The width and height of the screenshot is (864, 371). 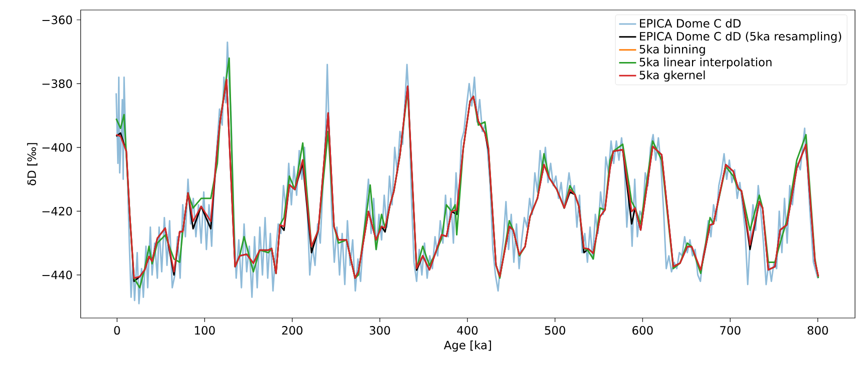 I want to click on y-axis-title: δD [‰], so click(x=32, y=164).